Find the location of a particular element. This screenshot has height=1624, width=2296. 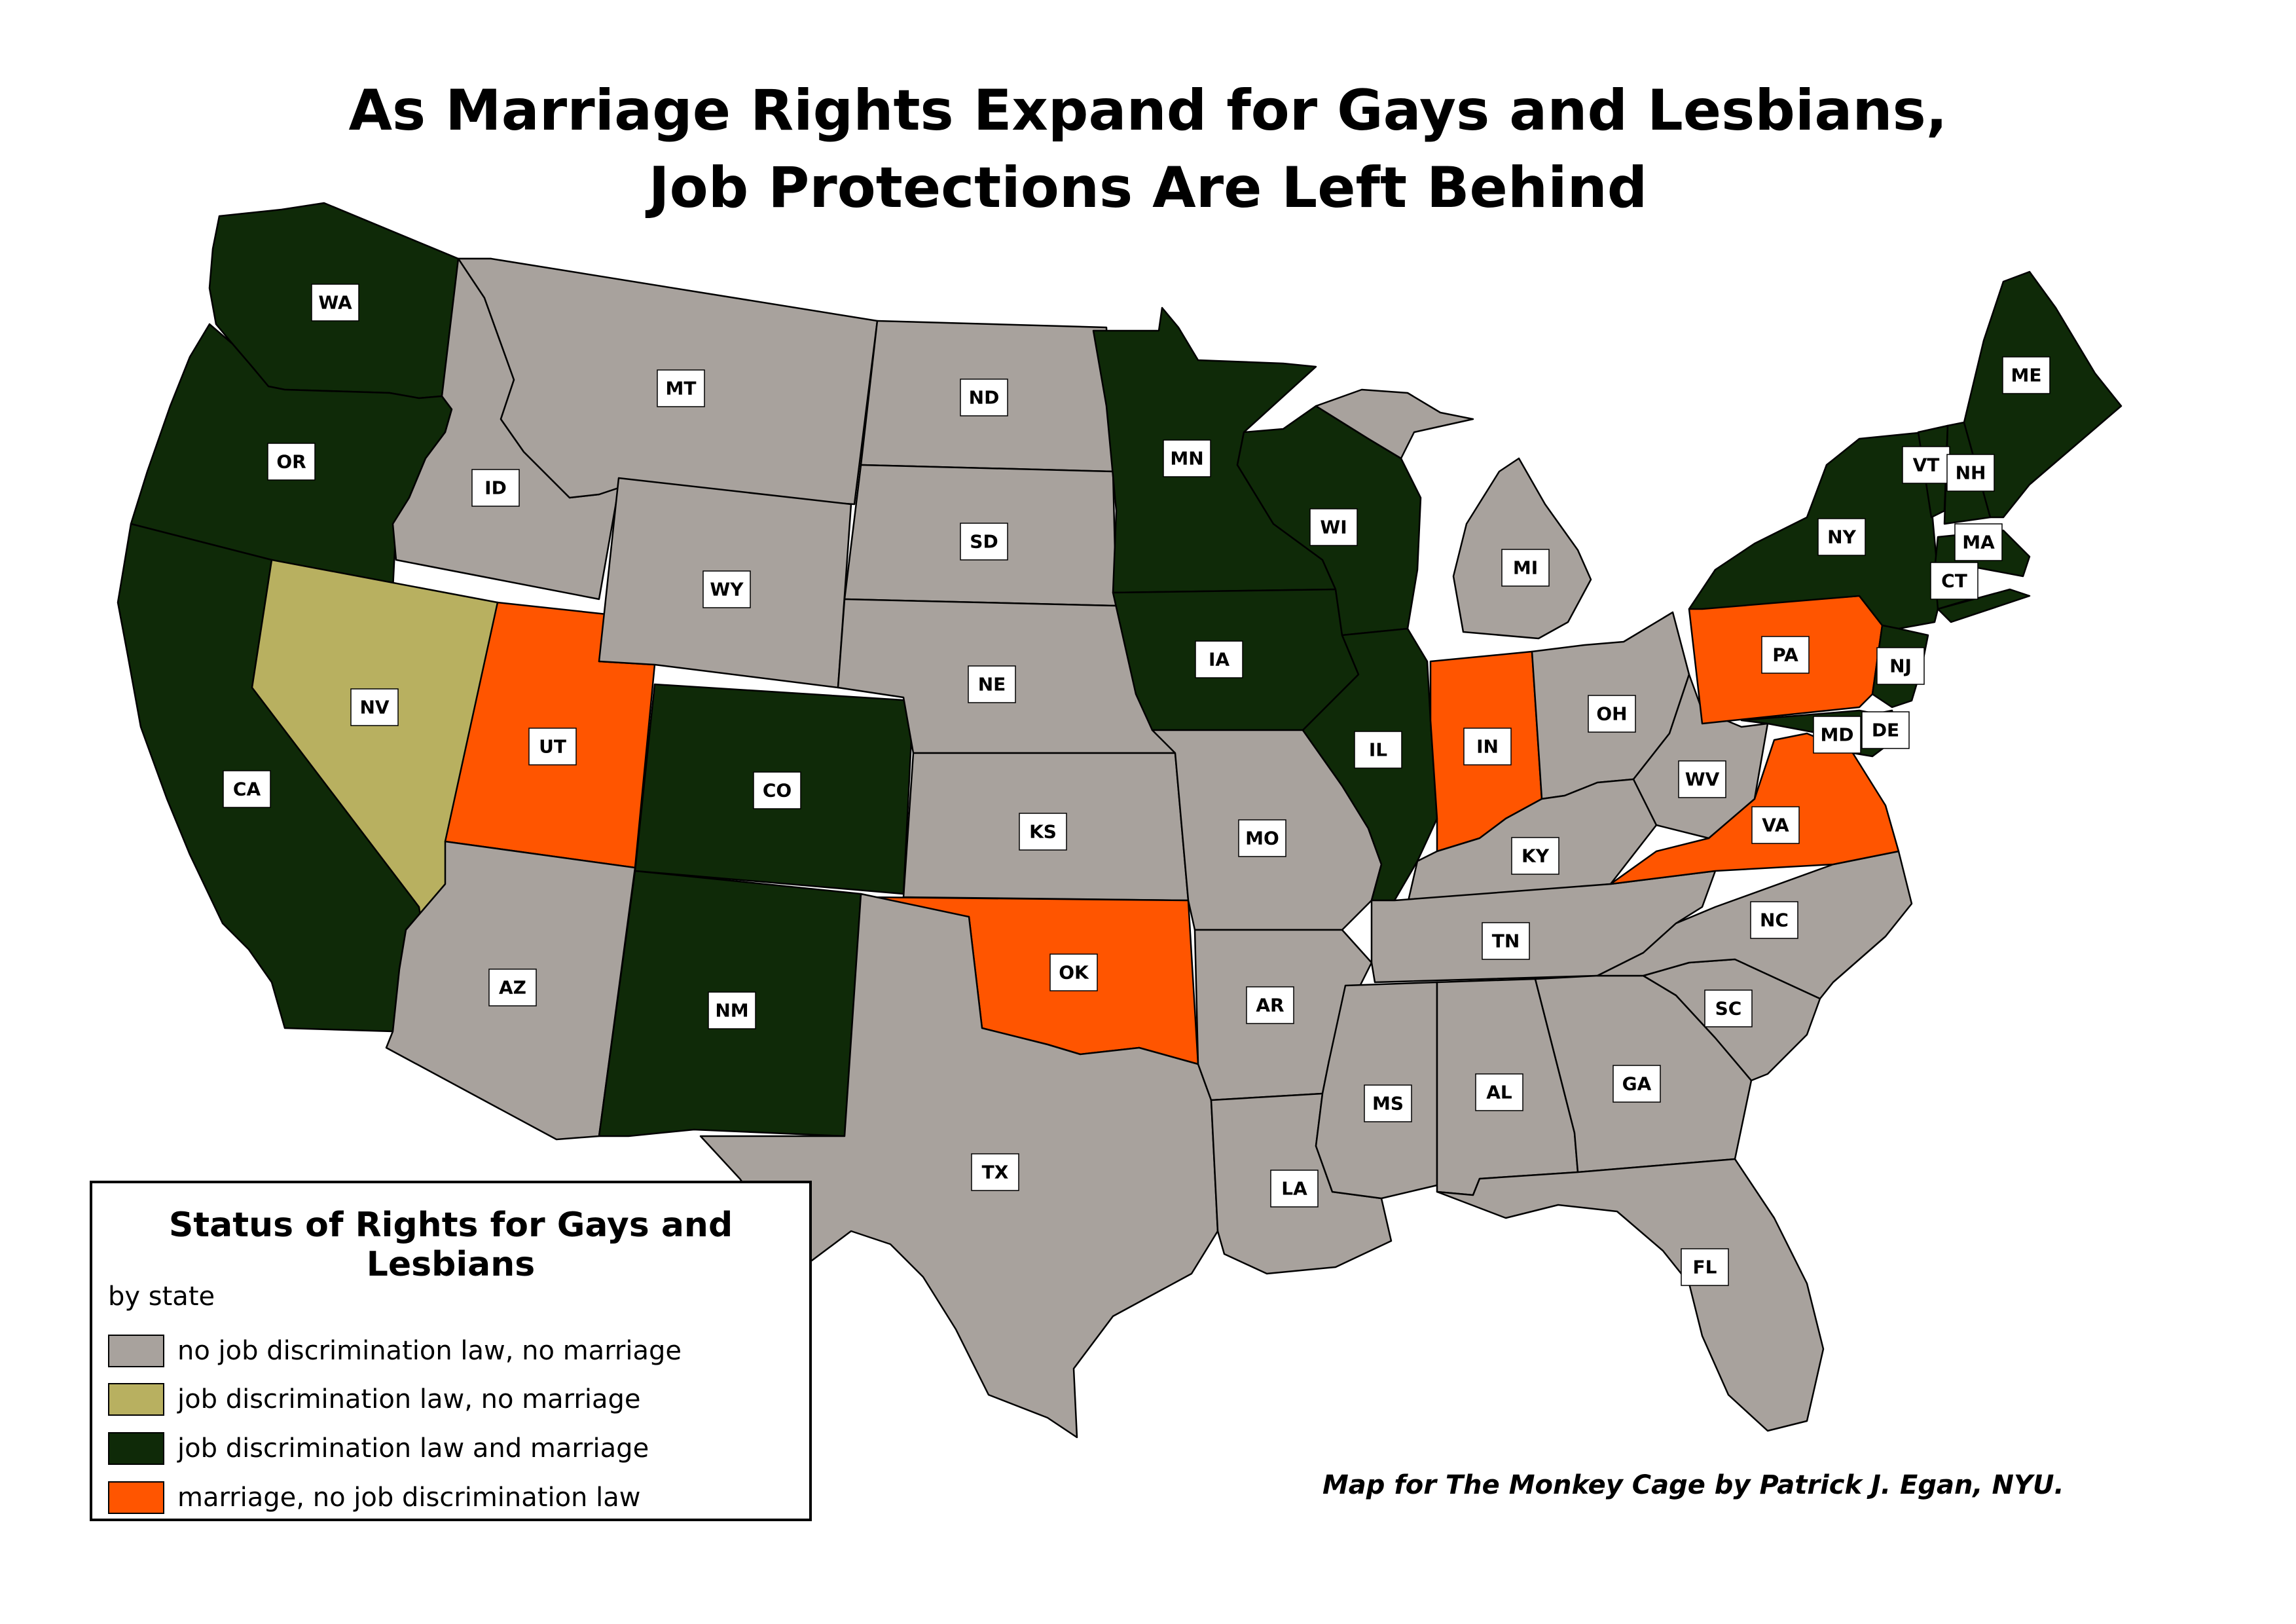

svg-text: MN is located at coordinates (1186, 459).